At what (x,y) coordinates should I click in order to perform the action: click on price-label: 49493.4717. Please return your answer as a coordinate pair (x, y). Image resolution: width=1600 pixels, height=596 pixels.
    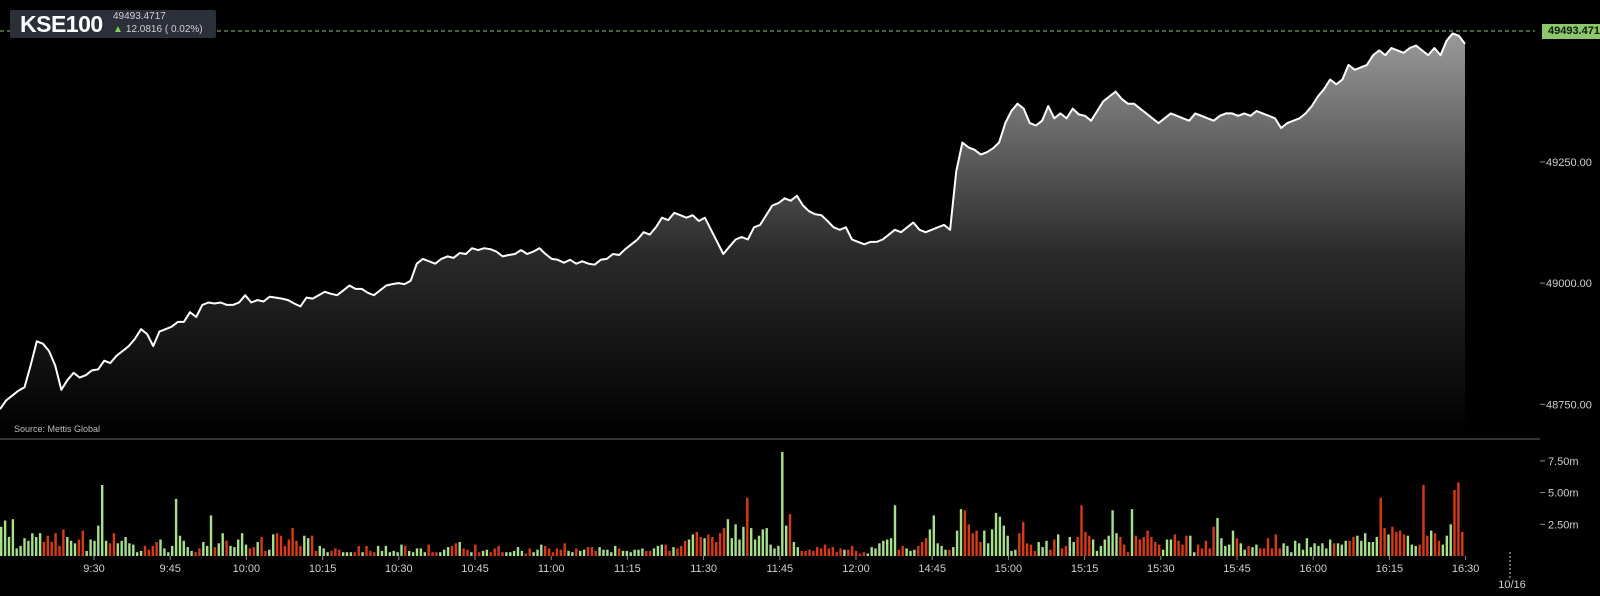
    Looking at the image, I should click on (139, 16).